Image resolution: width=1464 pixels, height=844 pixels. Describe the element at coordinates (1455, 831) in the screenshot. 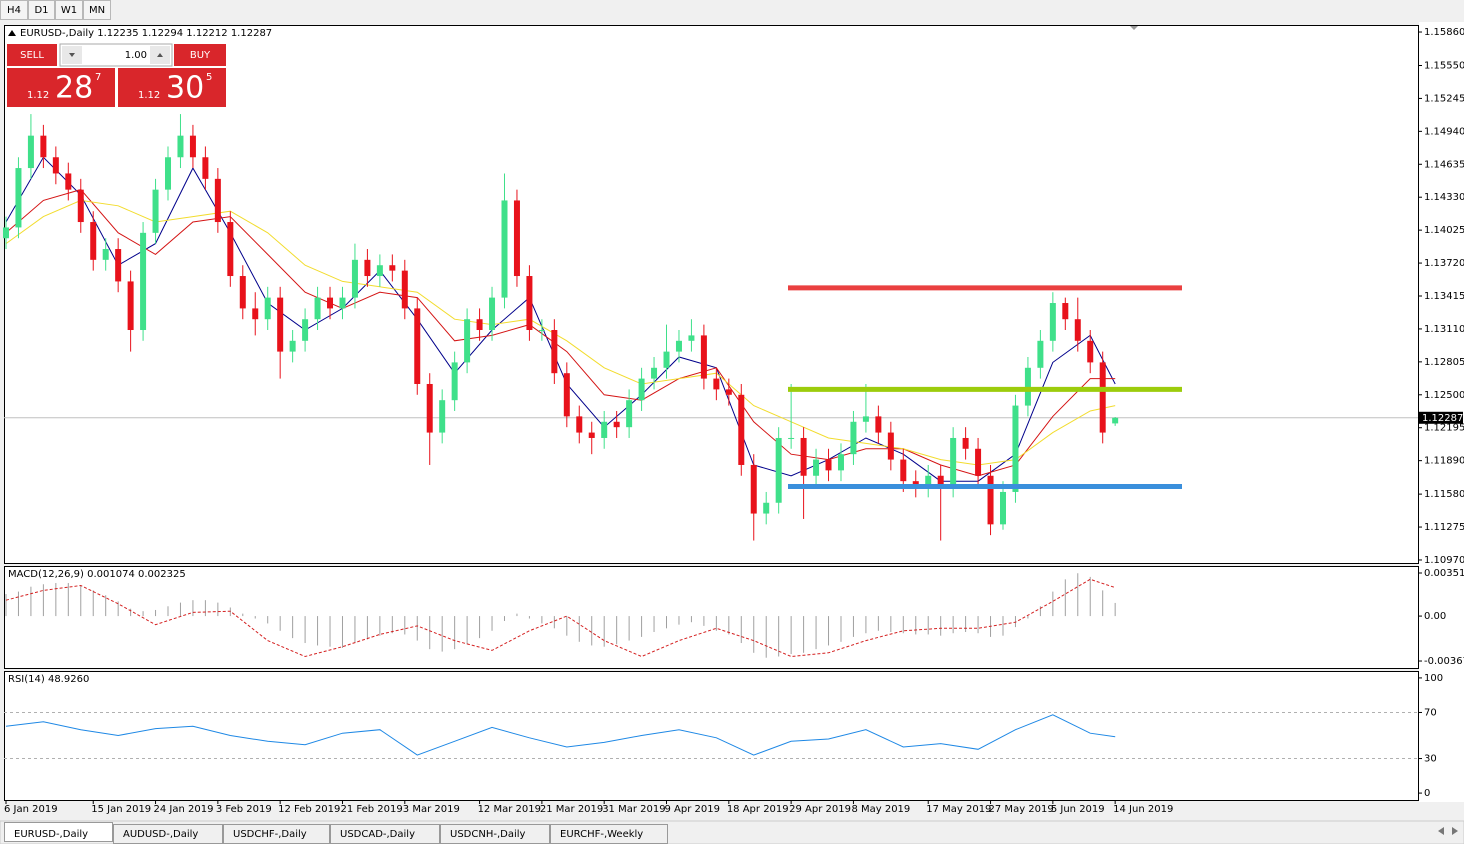

I see `tab-scroll-right` at that location.